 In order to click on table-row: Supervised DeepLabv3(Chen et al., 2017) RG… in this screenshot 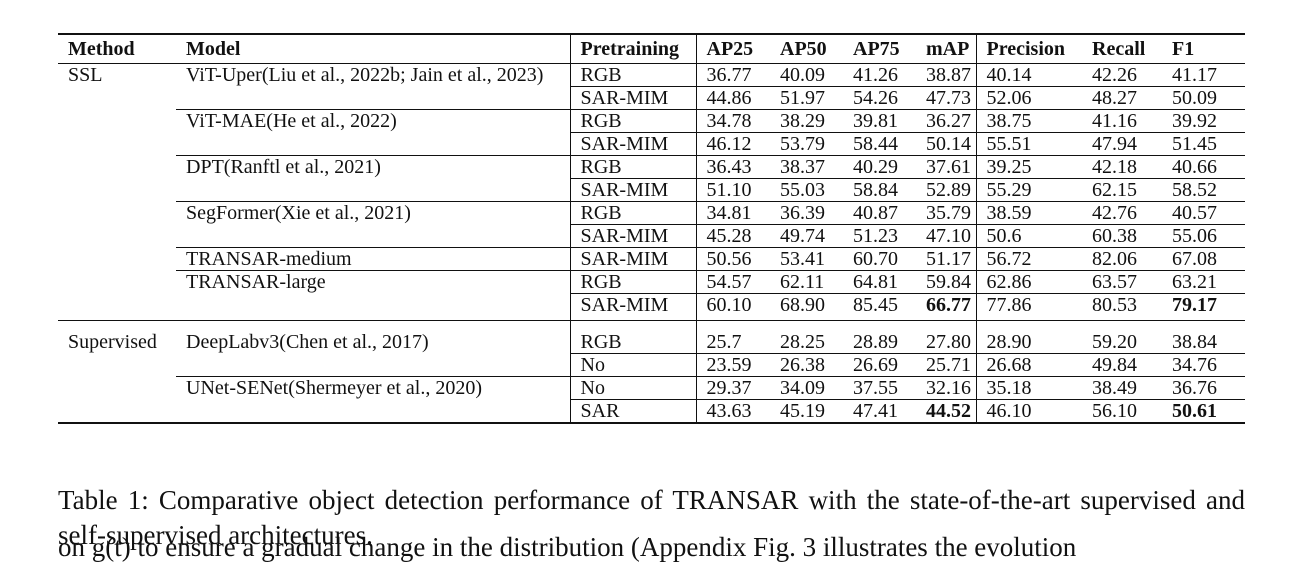, I will do `click(651, 337)`.